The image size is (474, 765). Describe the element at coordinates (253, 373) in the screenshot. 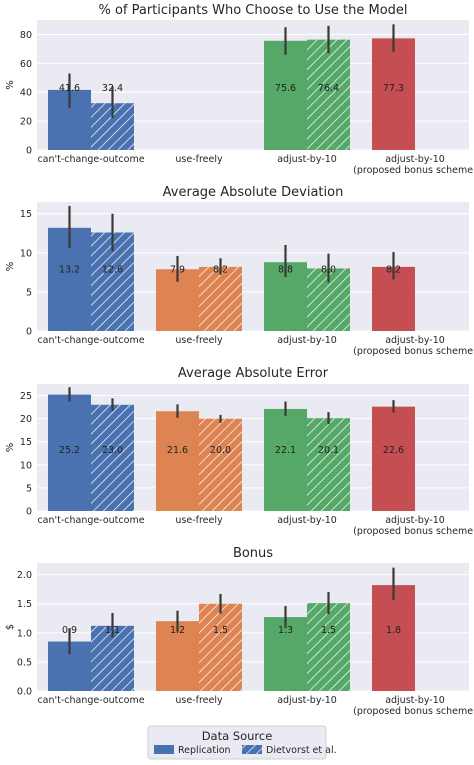

I see `chart-title: Average Absolute Error` at that location.